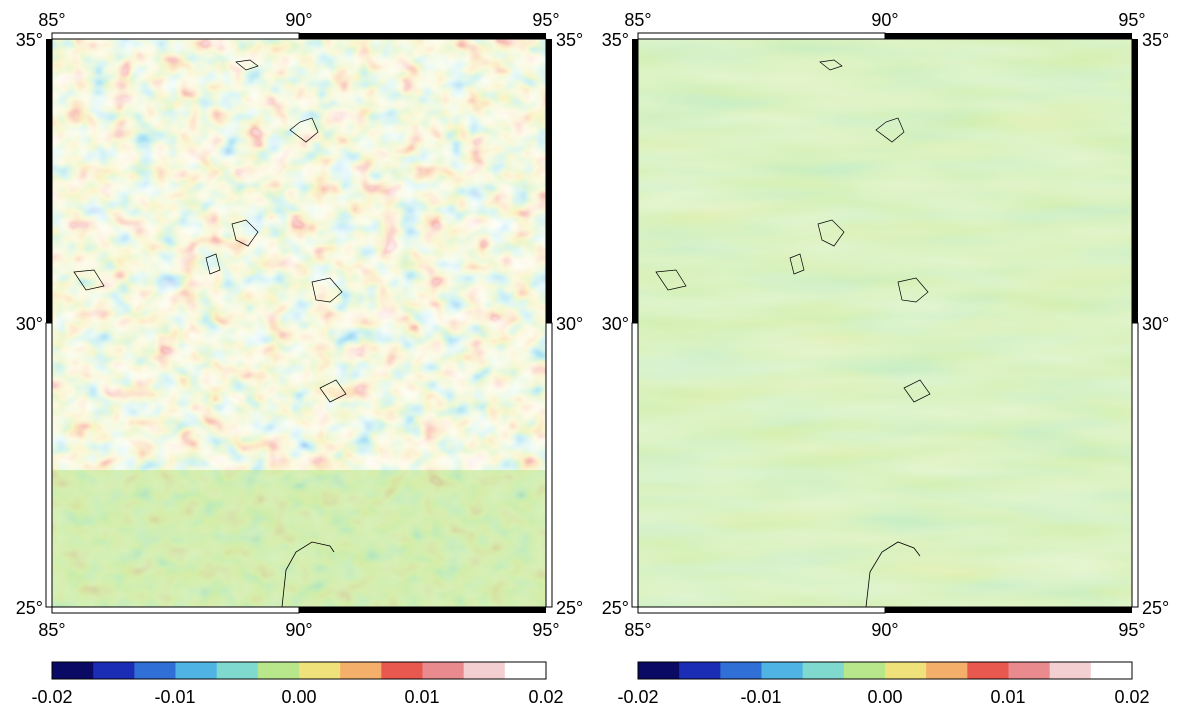  What do you see at coordinates (1155, 40) in the screenshot?
I see `right-right-lat-35: 35°` at bounding box center [1155, 40].